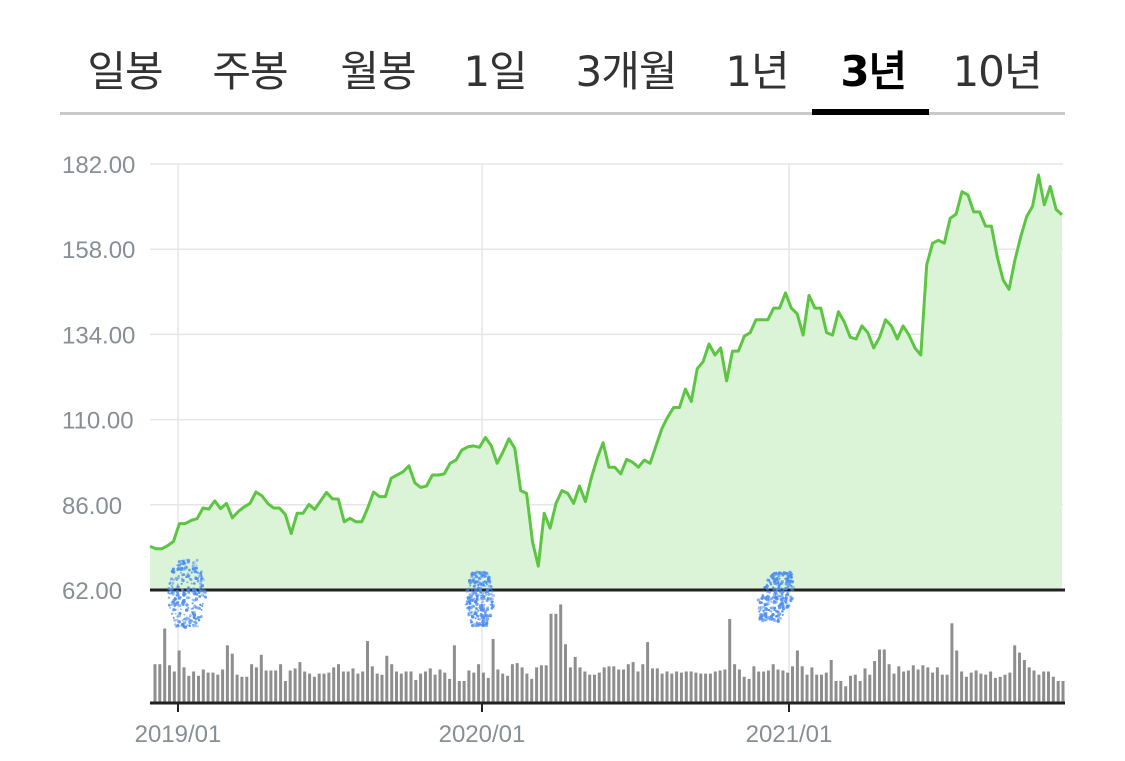  I want to click on event-marker-2019/01, so click(187, 594).